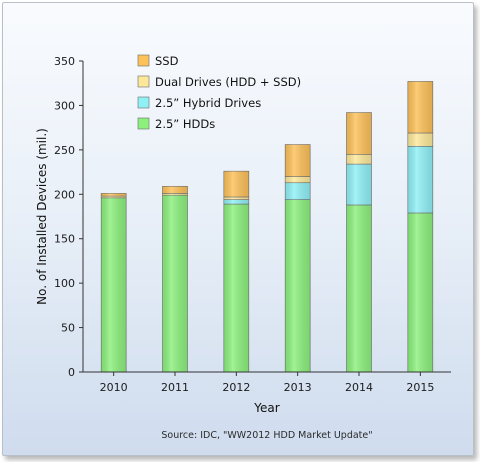 This screenshot has height=462, width=480. Describe the element at coordinates (167, 61) in the screenshot. I see `legend-label: SSD` at that location.